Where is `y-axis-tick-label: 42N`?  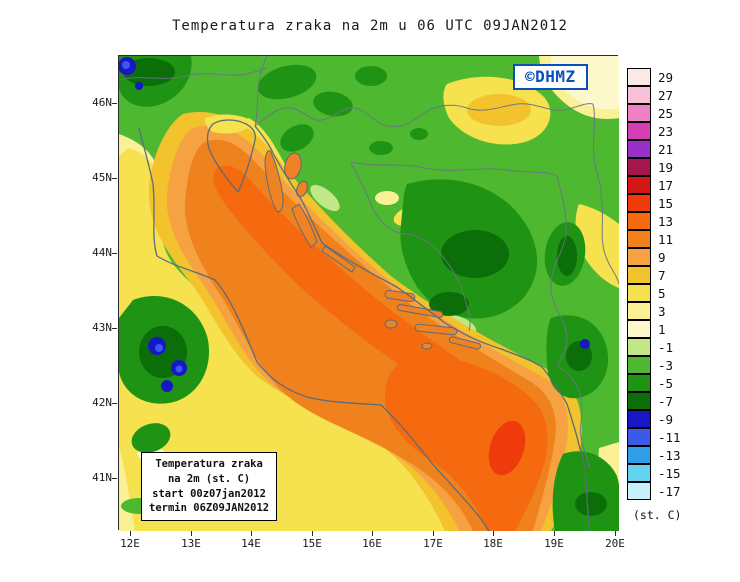 y-axis-tick-label: 42N is located at coordinates (102, 402).